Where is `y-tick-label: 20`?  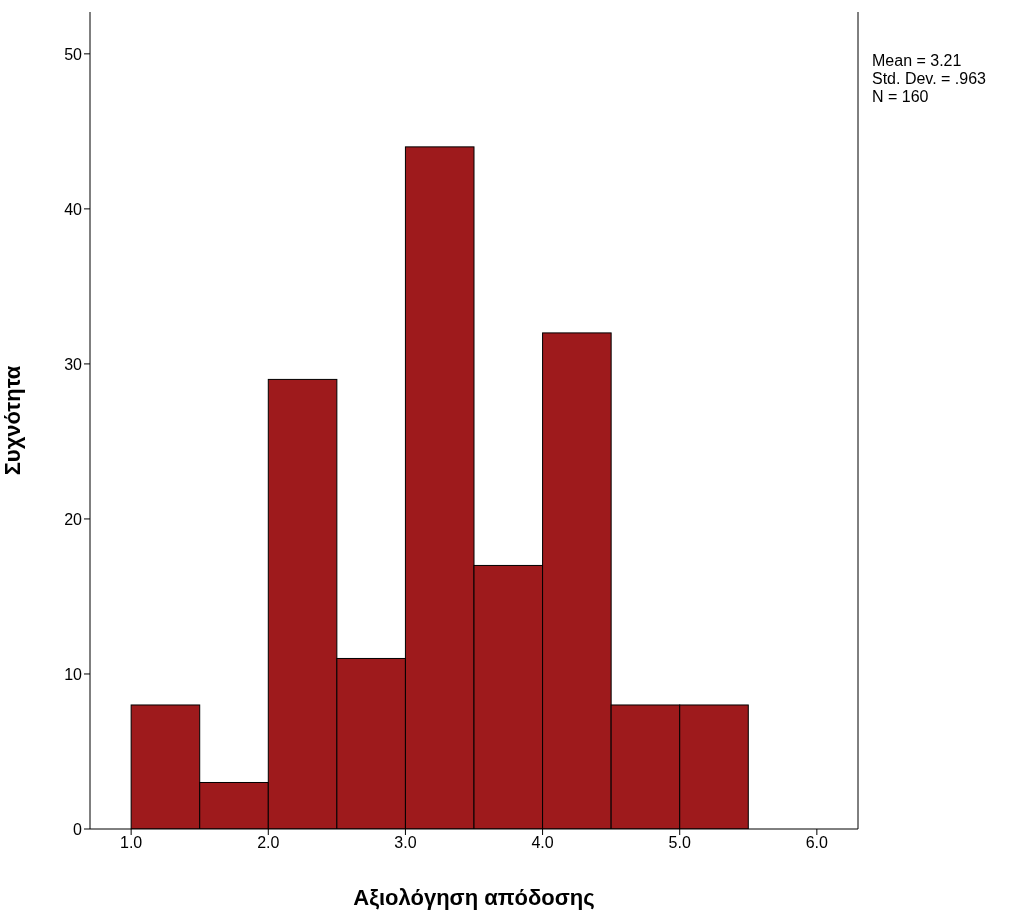
y-tick-label: 20 is located at coordinates (73, 519).